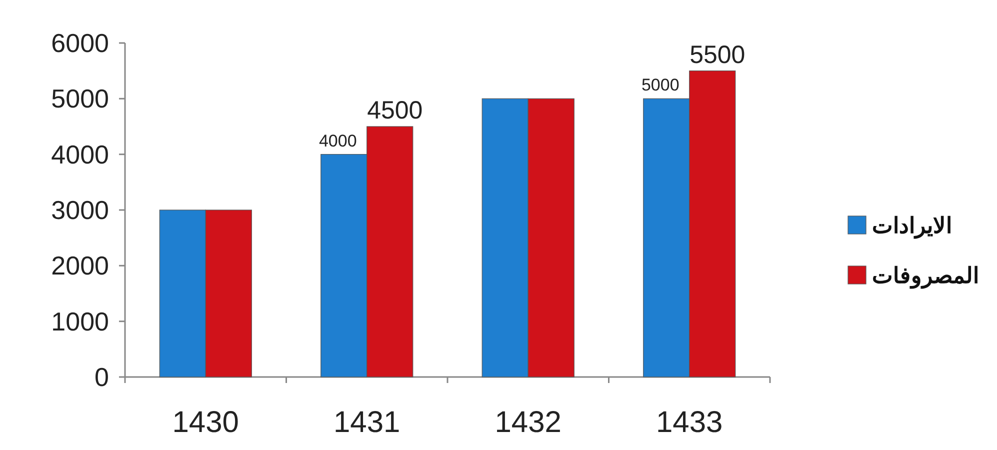  I want to click on data-label: 4000, so click(337, 140).